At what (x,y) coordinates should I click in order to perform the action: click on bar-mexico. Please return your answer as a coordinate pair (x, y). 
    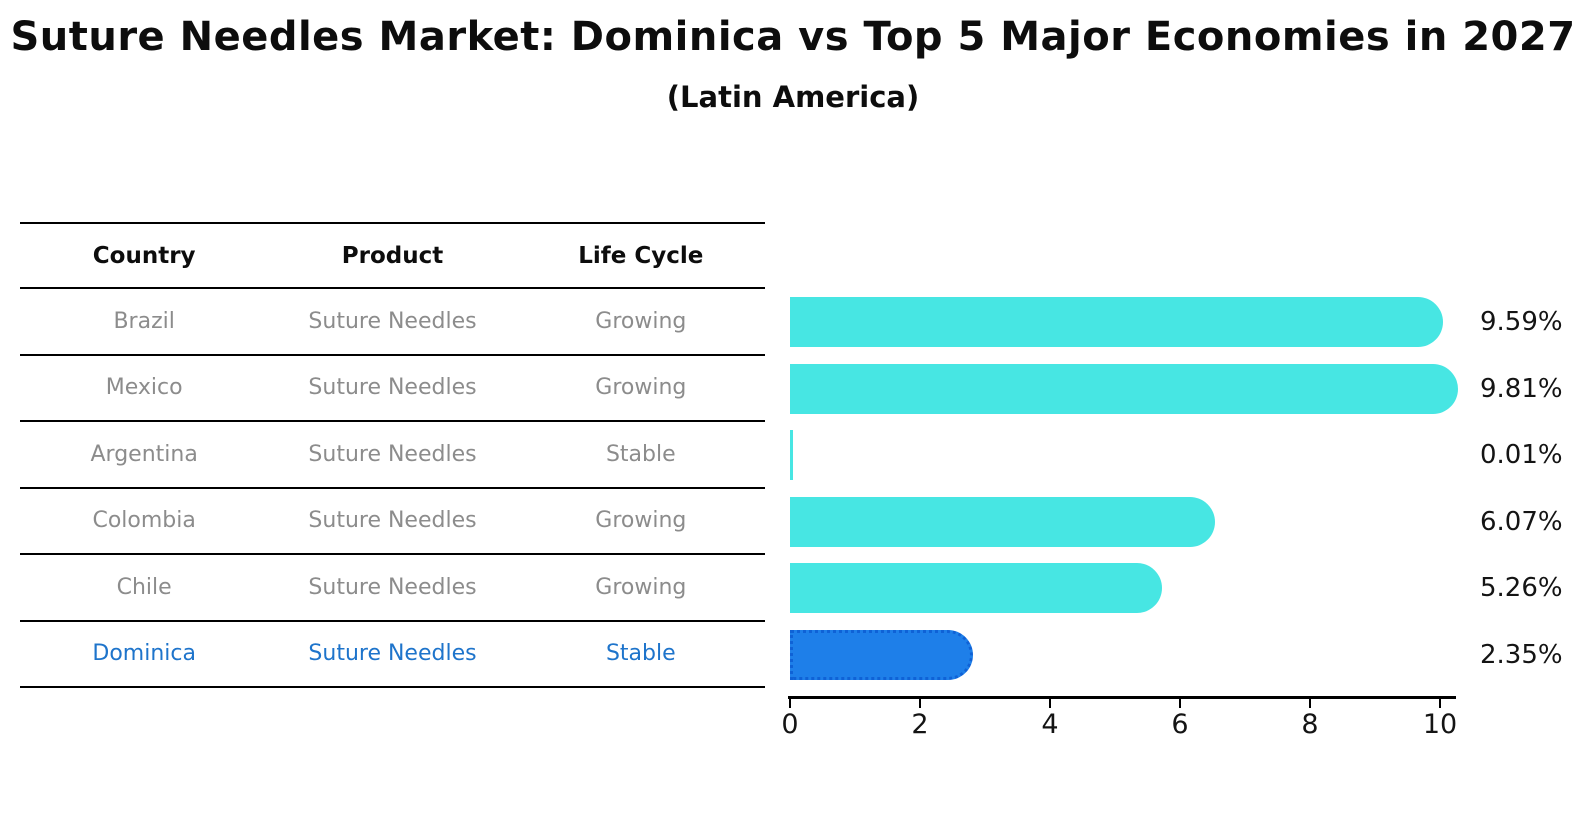
    Looking at the image, I should click on (1124, 388).